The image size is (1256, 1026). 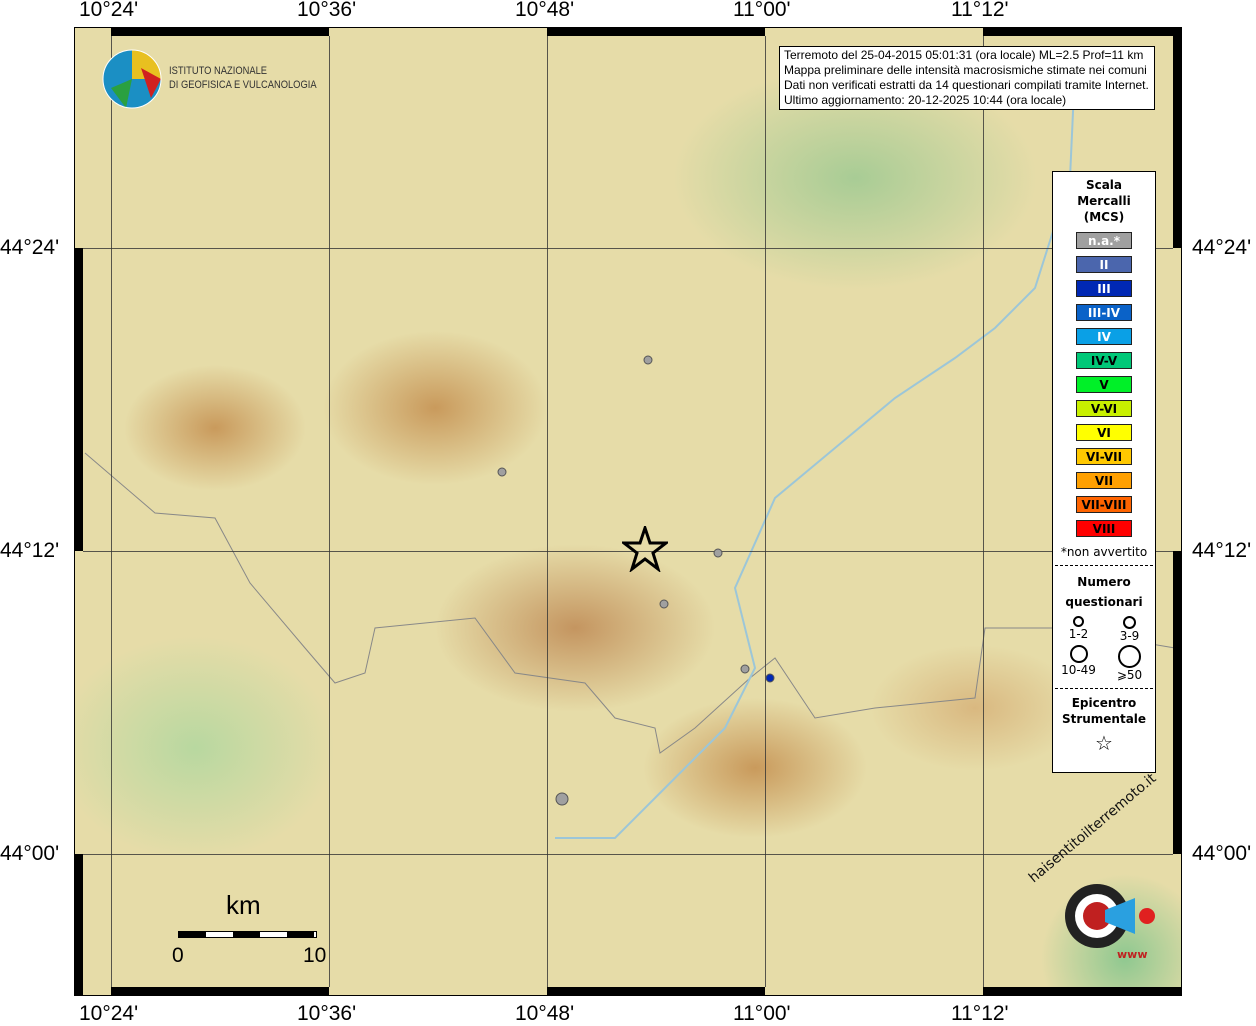 I want to click on logo-line: DI GEOFISICA E VULCANOLOGIA, so click(x=243, y=85).